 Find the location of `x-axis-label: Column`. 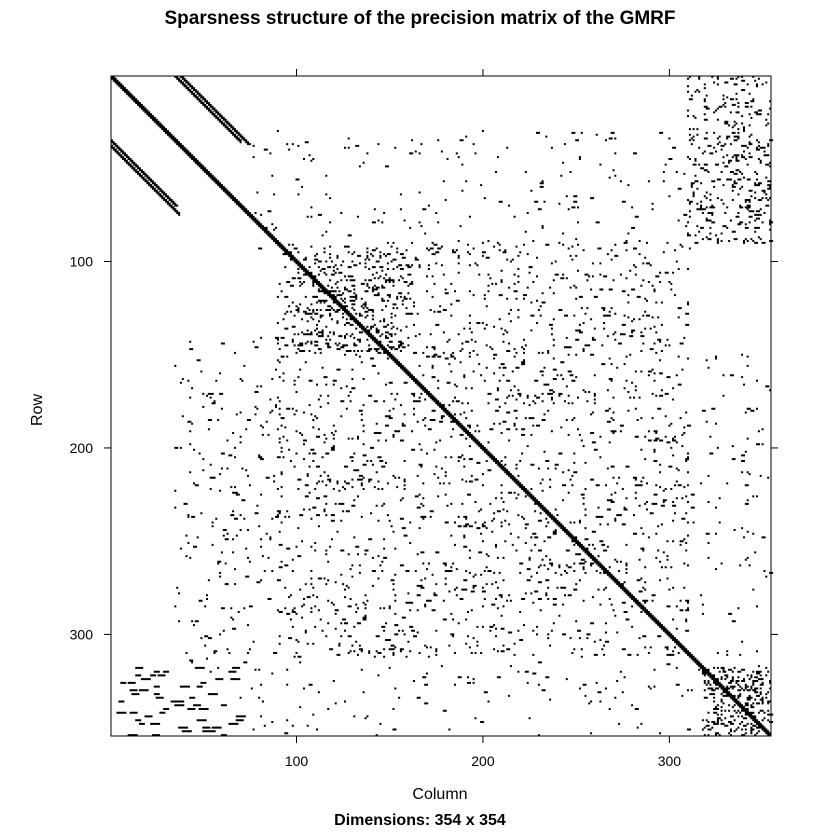

x-axis-label: Column is located at coordinates (440, 794).